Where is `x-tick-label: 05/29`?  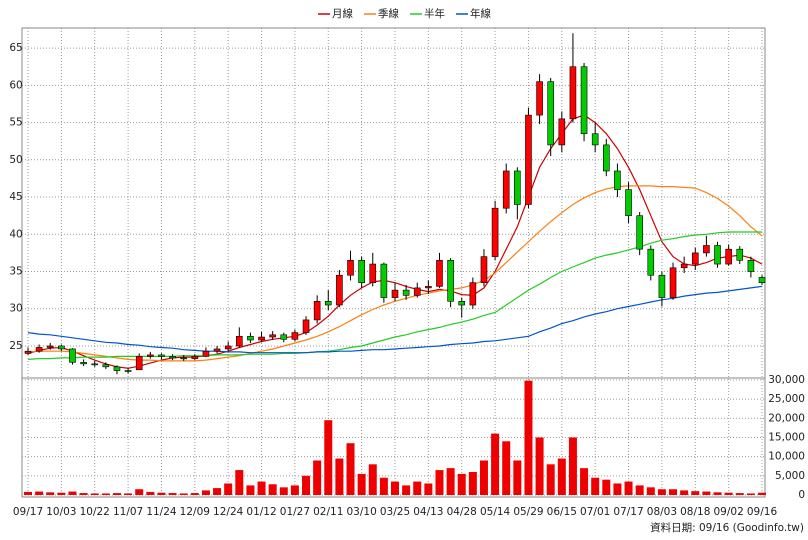
x-tick-label: 05/29 is located at coordinates (528, 512).